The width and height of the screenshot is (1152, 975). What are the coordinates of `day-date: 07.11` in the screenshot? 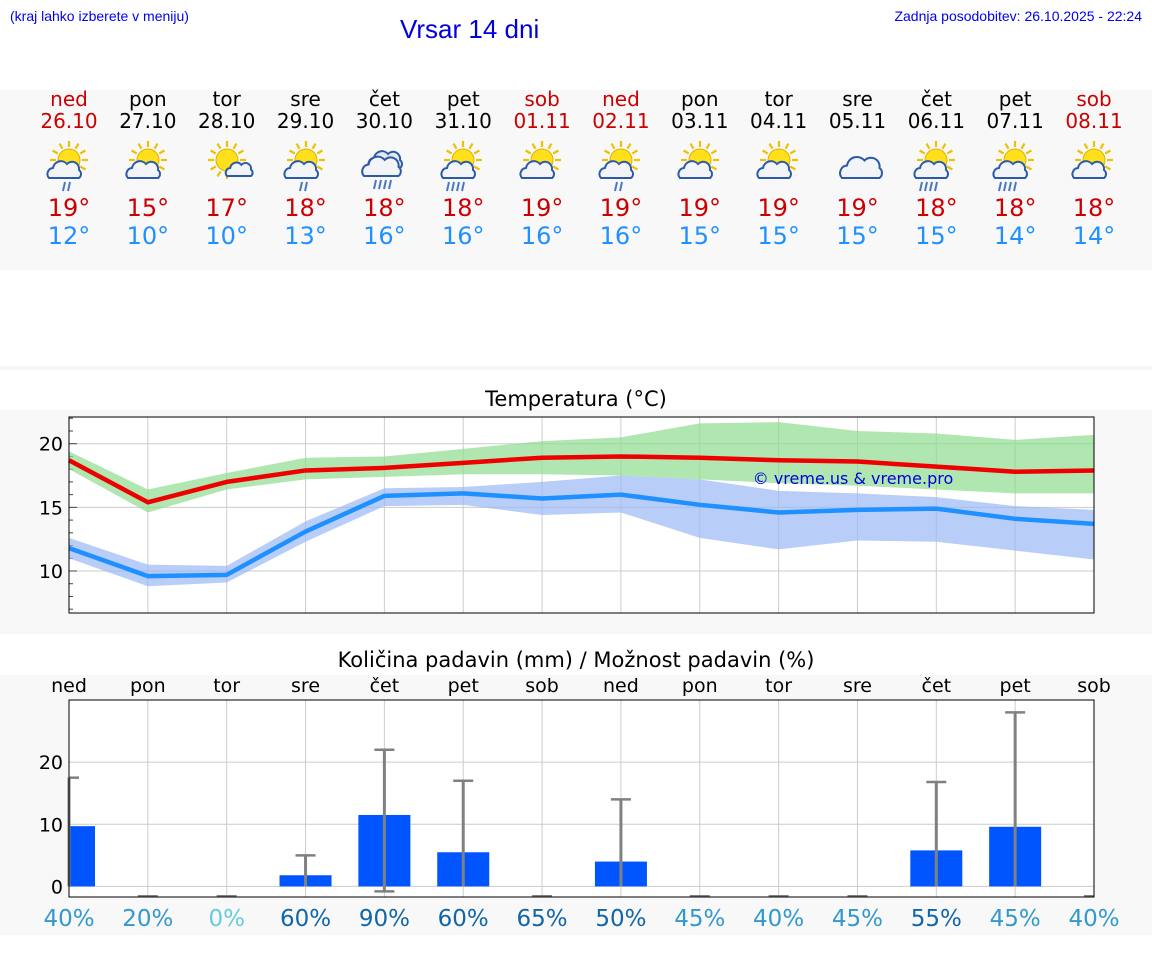 It's located at (1015, 121).